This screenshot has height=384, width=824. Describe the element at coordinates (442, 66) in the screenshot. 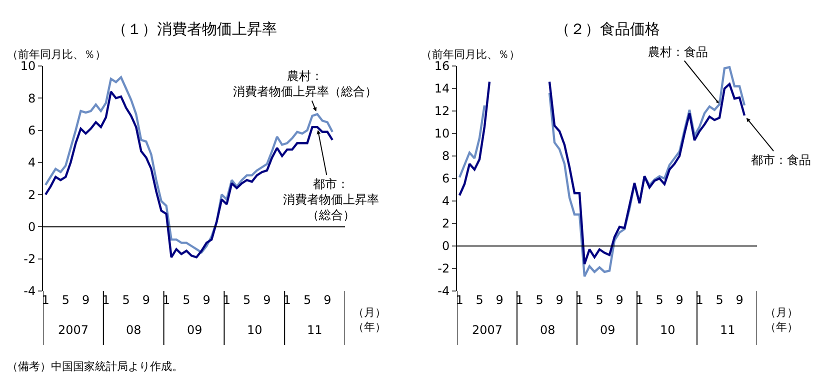

I see `y-tick-label: 16` at that location.